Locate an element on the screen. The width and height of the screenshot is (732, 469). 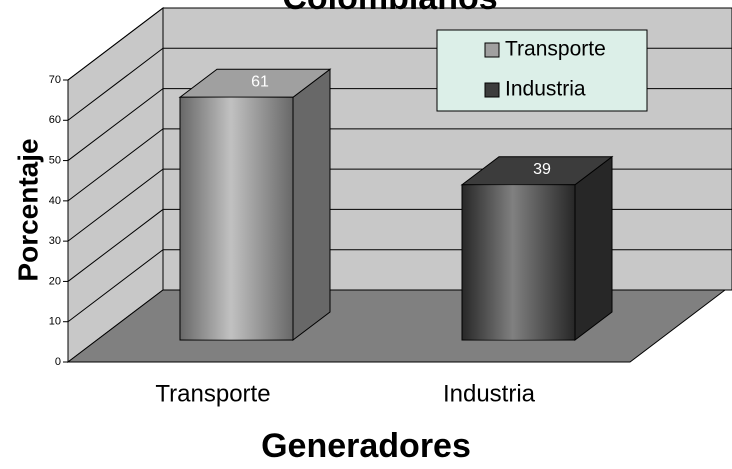
y-tick-label: 20 is located at coordinates (55, 281).